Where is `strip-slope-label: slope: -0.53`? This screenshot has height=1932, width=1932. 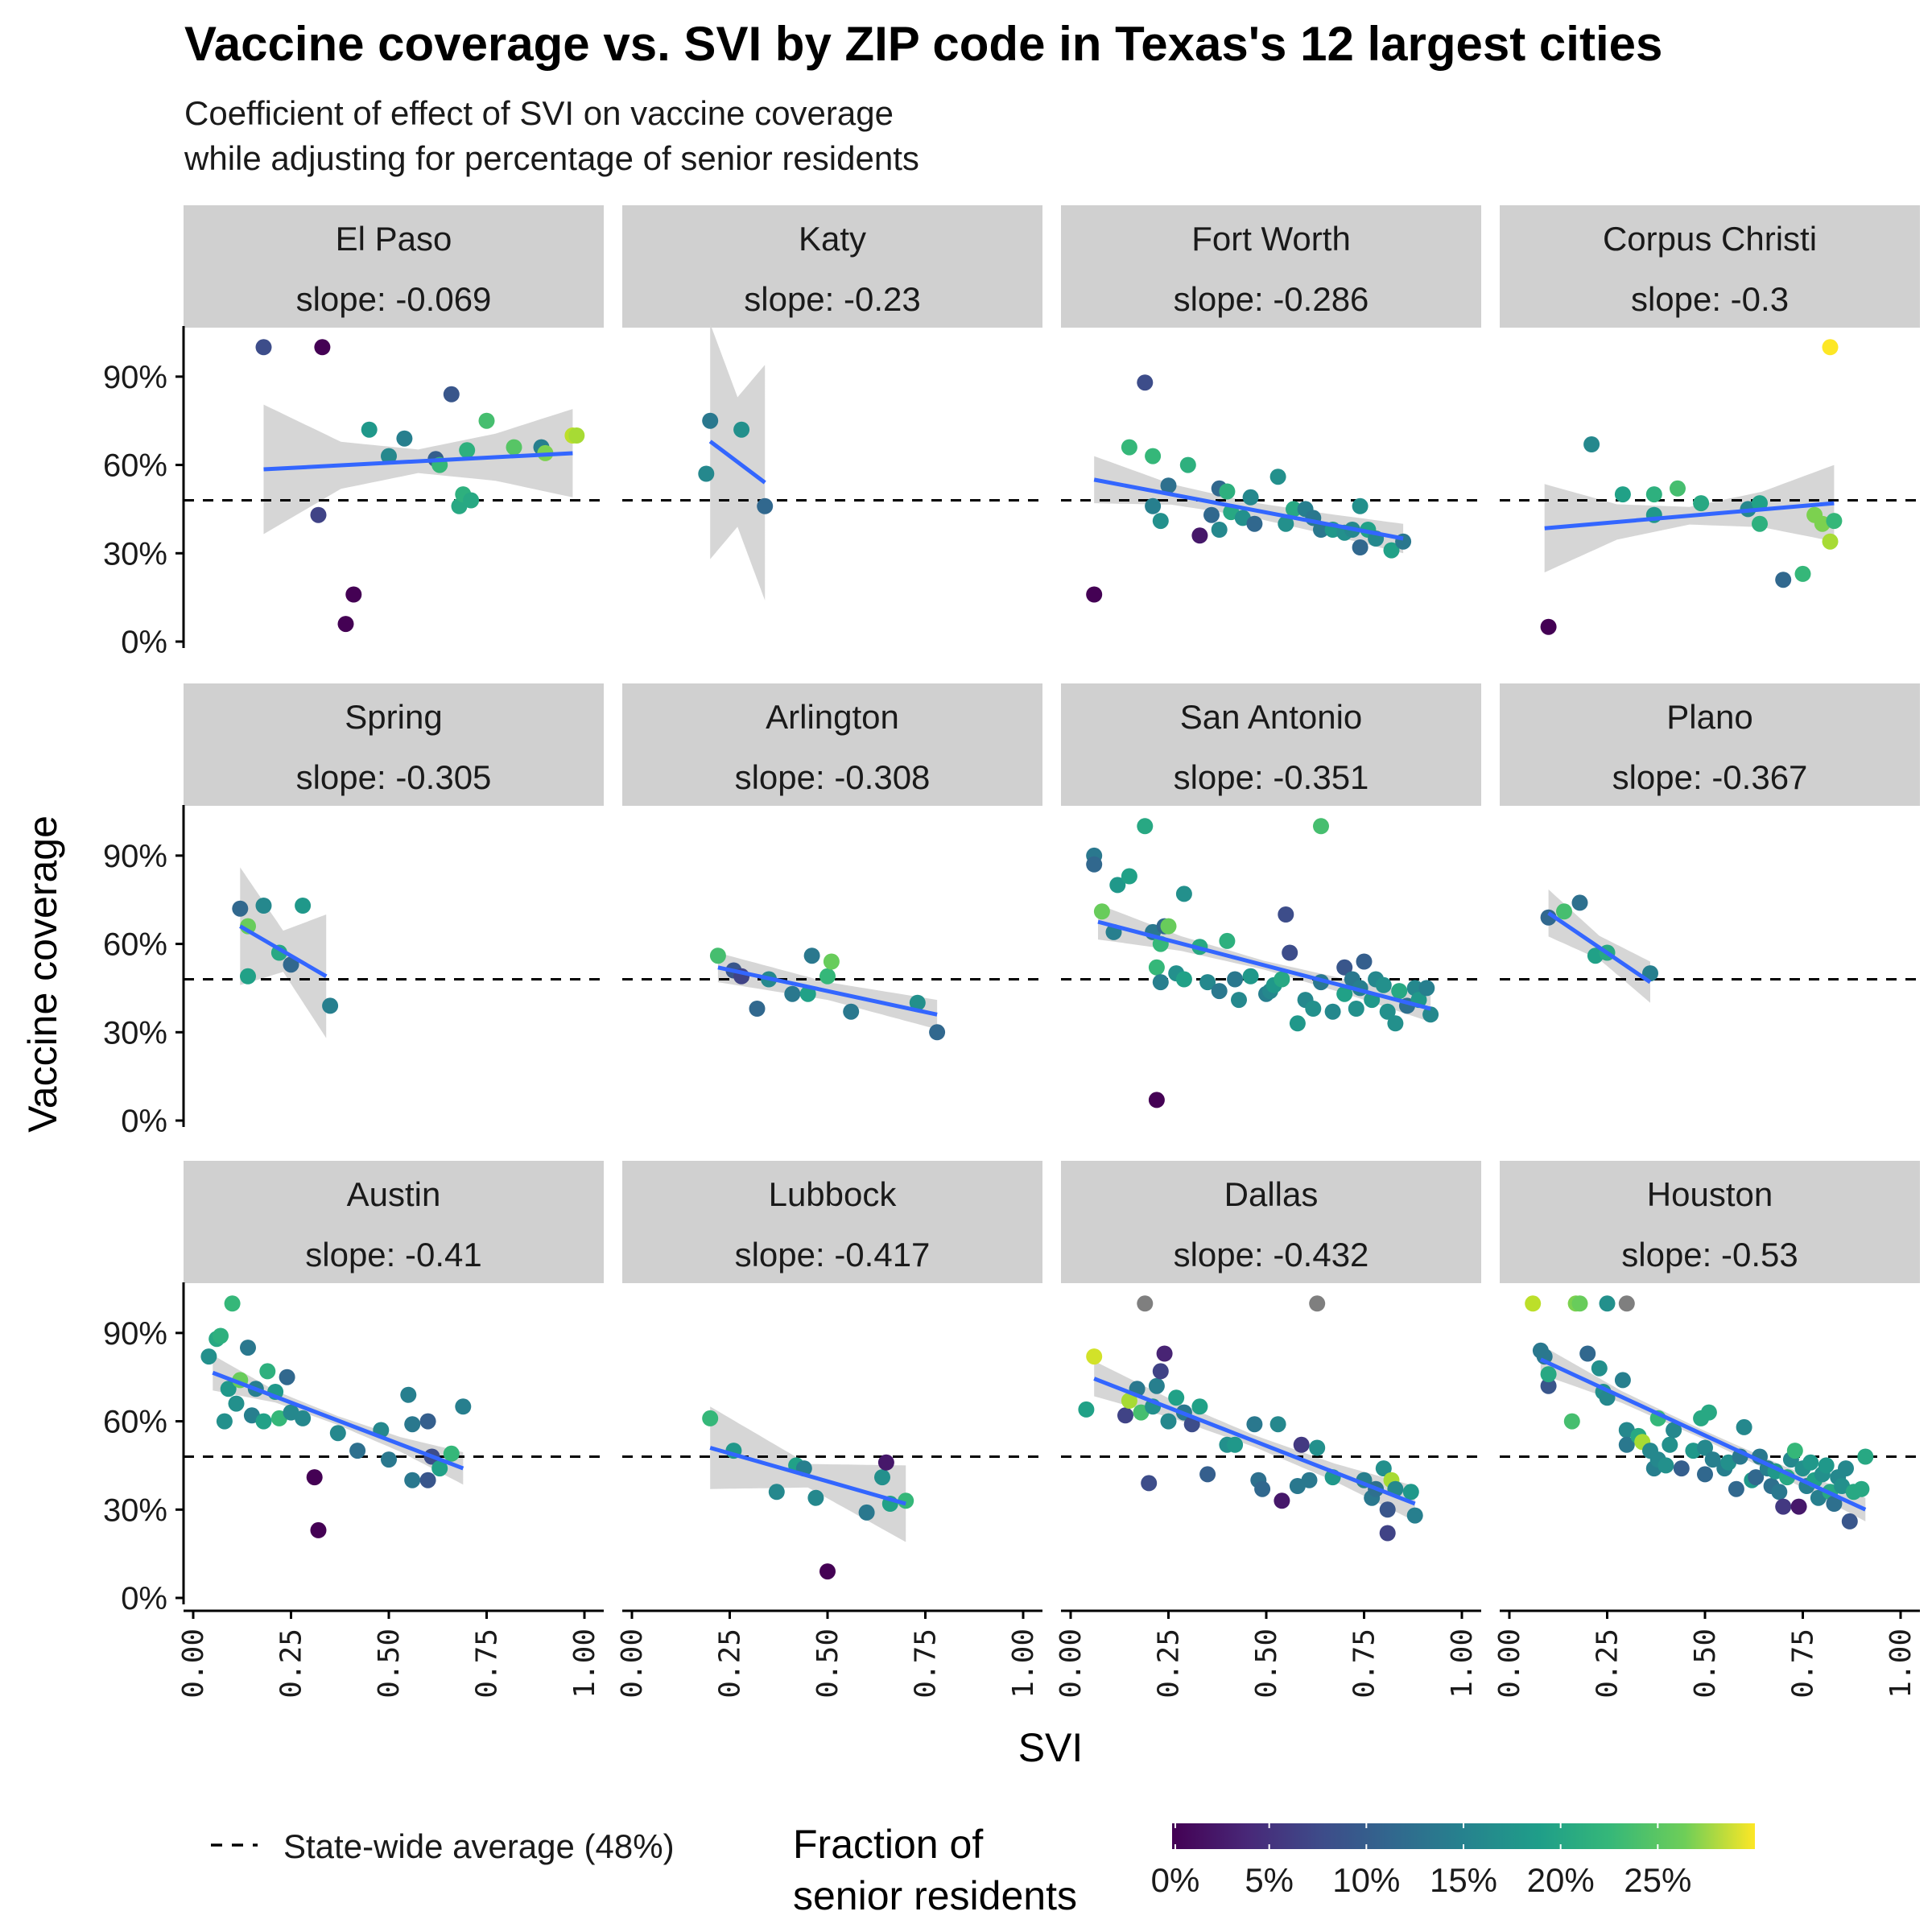
strip-slope-label: slope: -0.53 is located at coordinates (1709, 1255).